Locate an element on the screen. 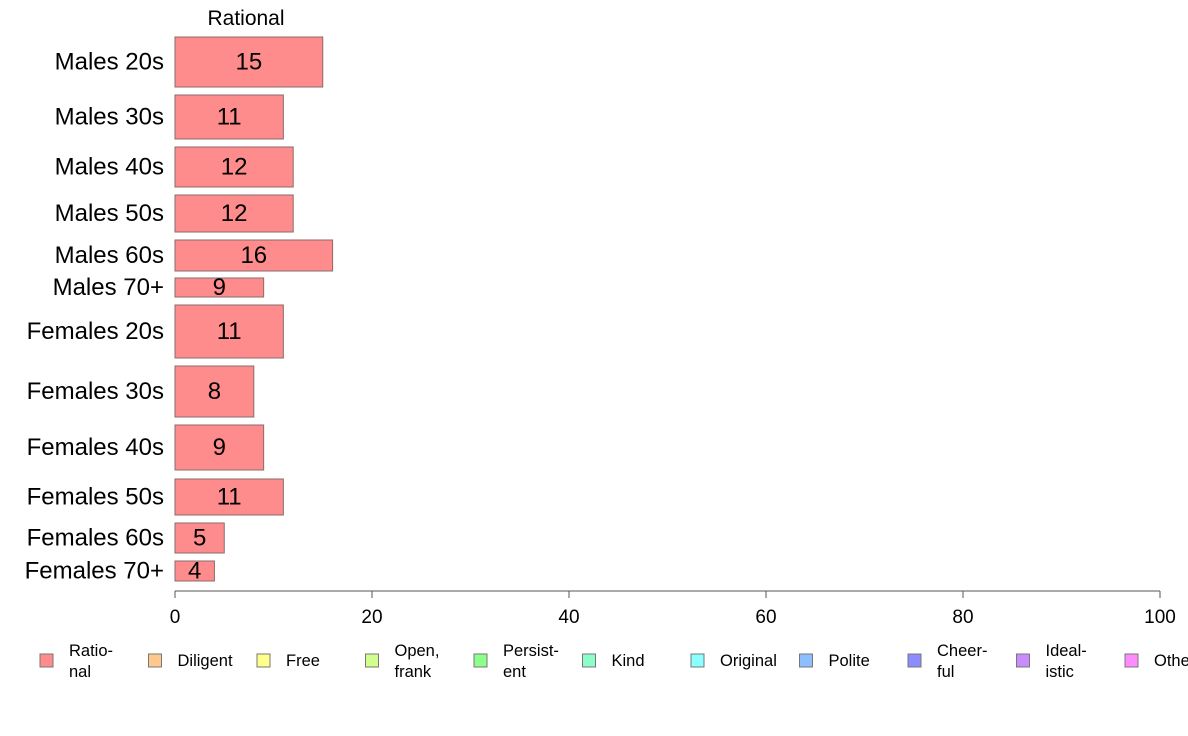  category-label: Females 60s is located at coordinates (95, 538).